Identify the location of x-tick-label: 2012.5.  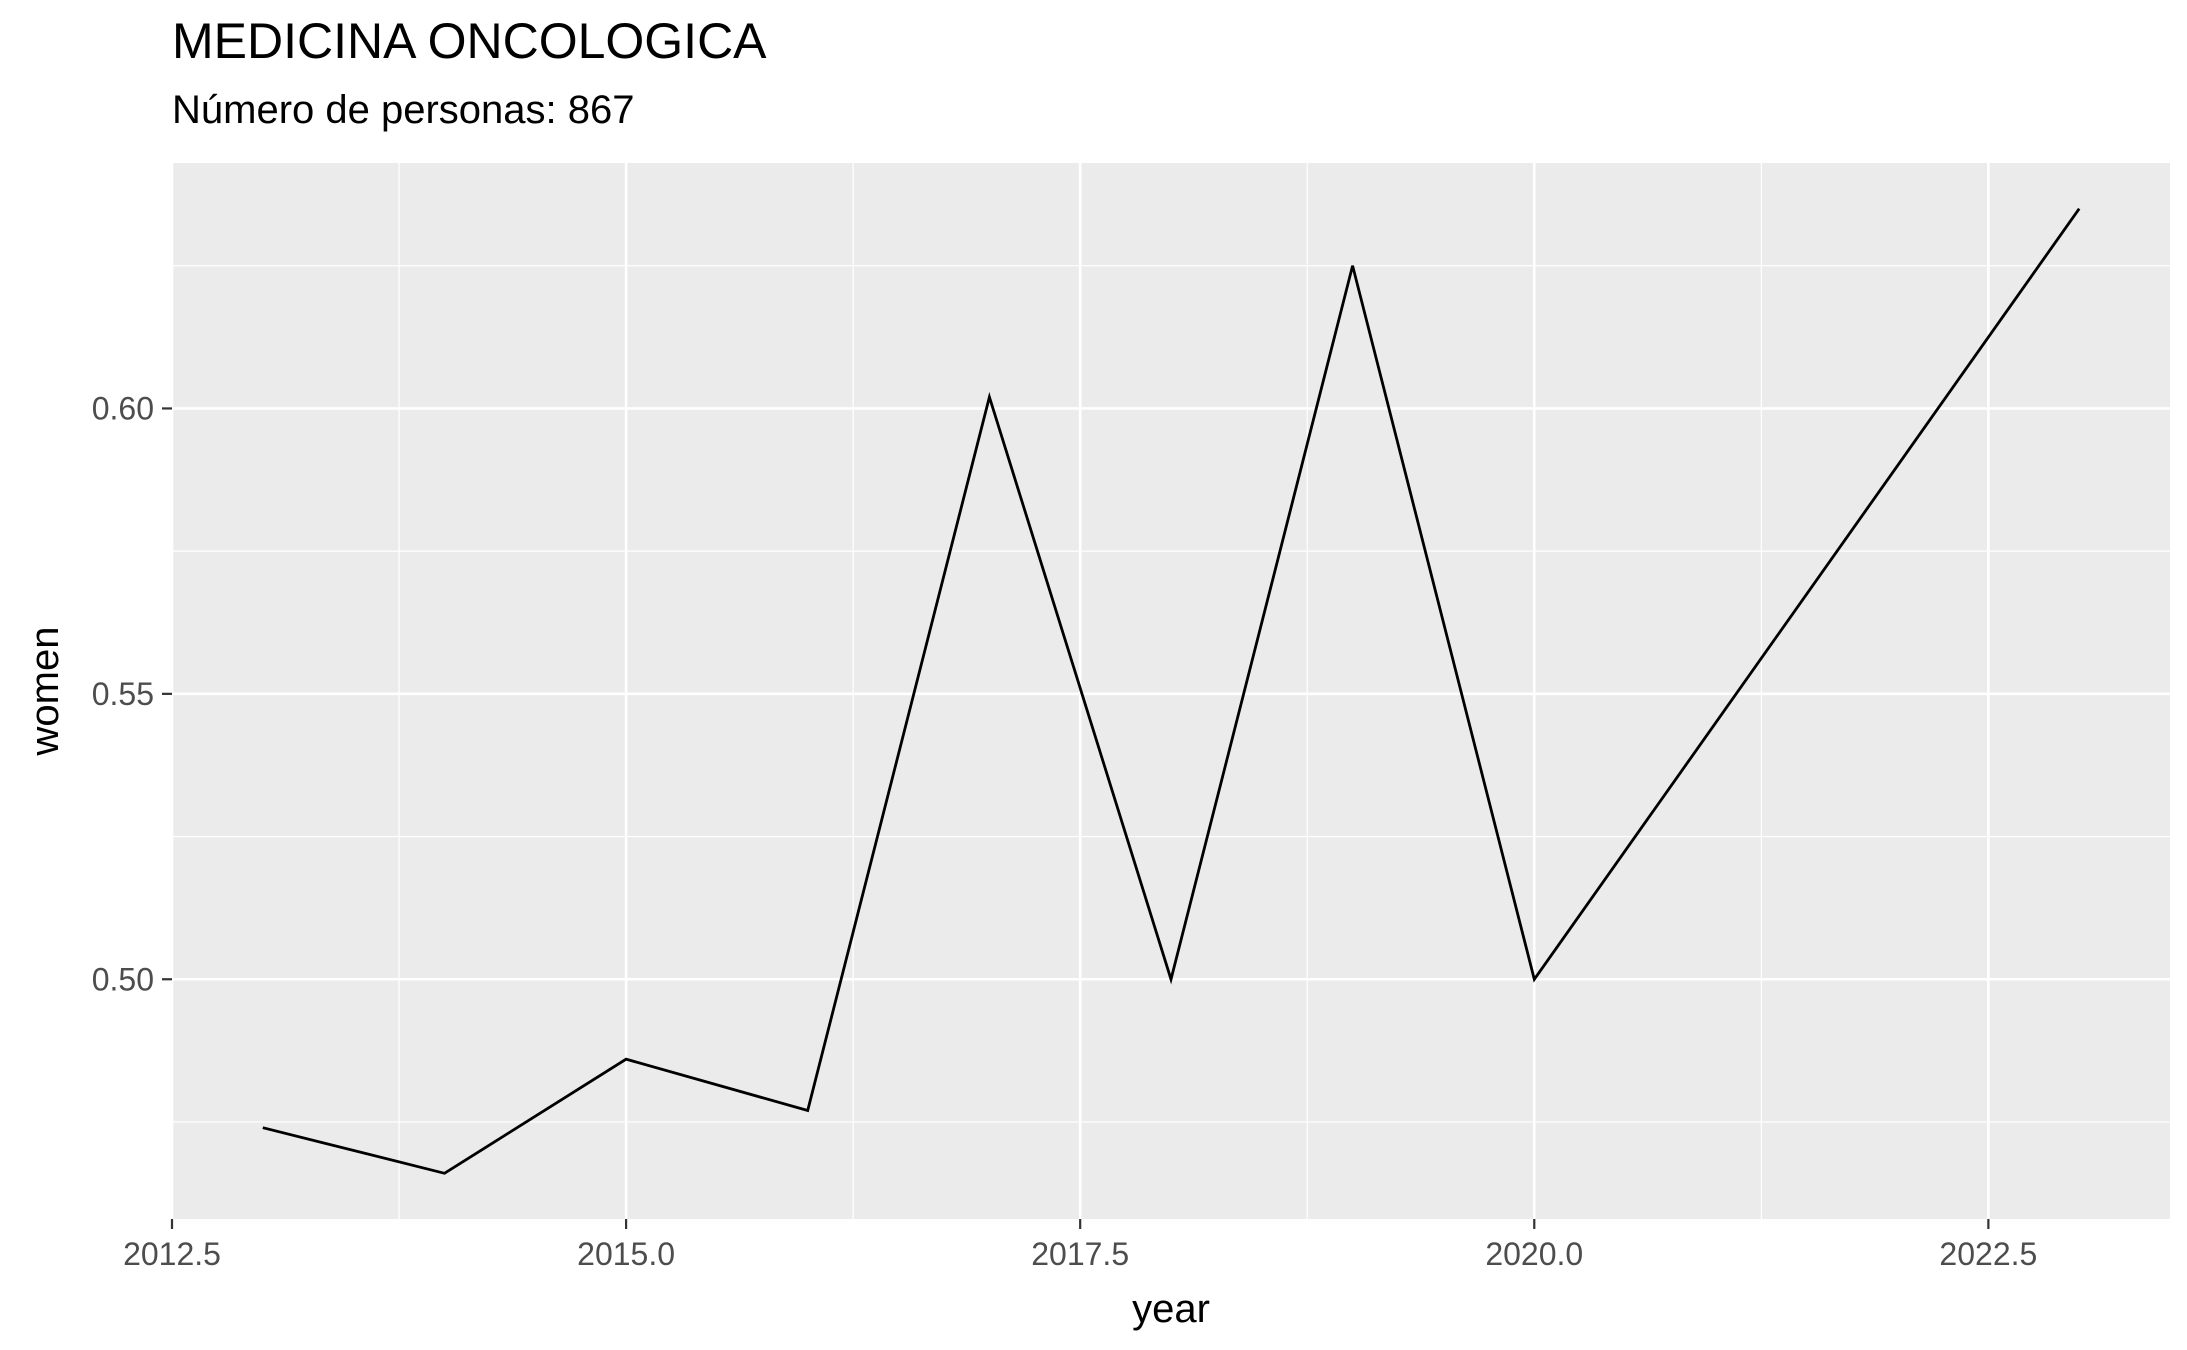
(172, 1254).